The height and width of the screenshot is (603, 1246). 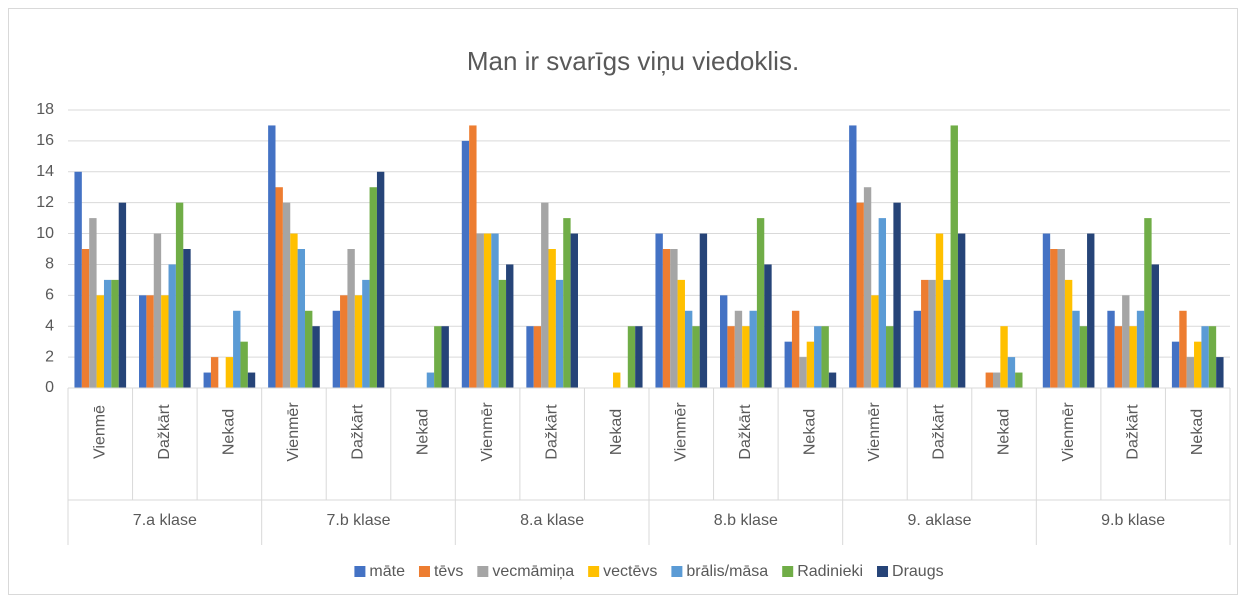 What do you see at coordinates (552, 520) in the screenshot?
I see `group-label: 8.a klase` at bounding box center [552, 520].